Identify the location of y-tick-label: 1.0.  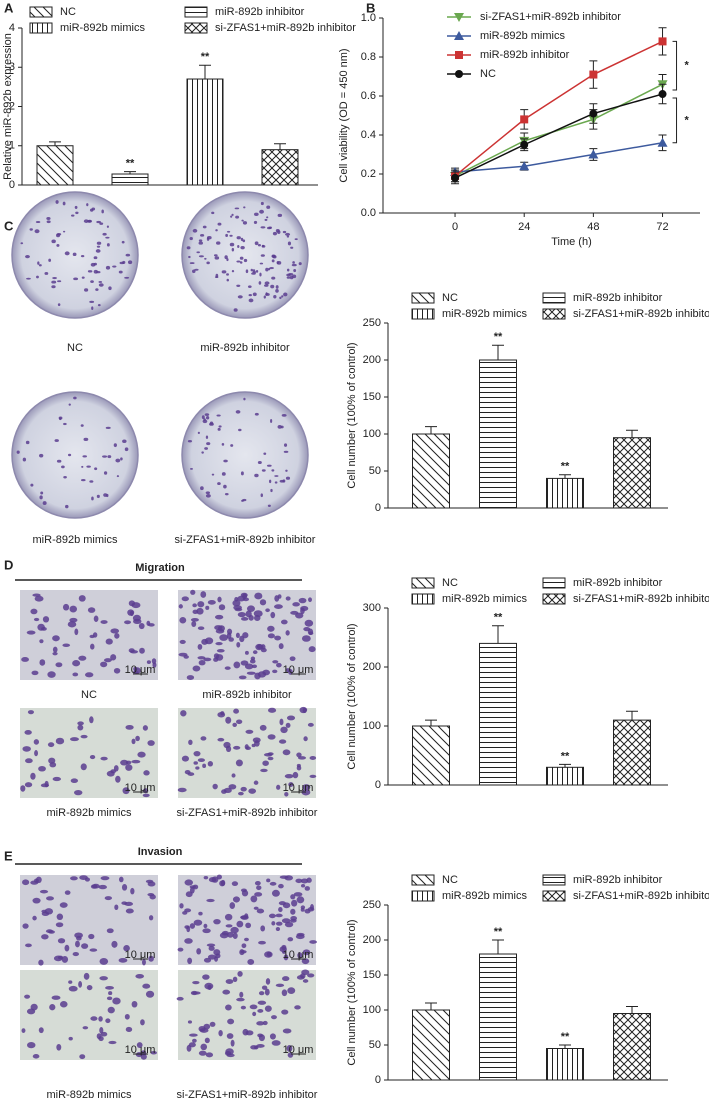
(368, 18).